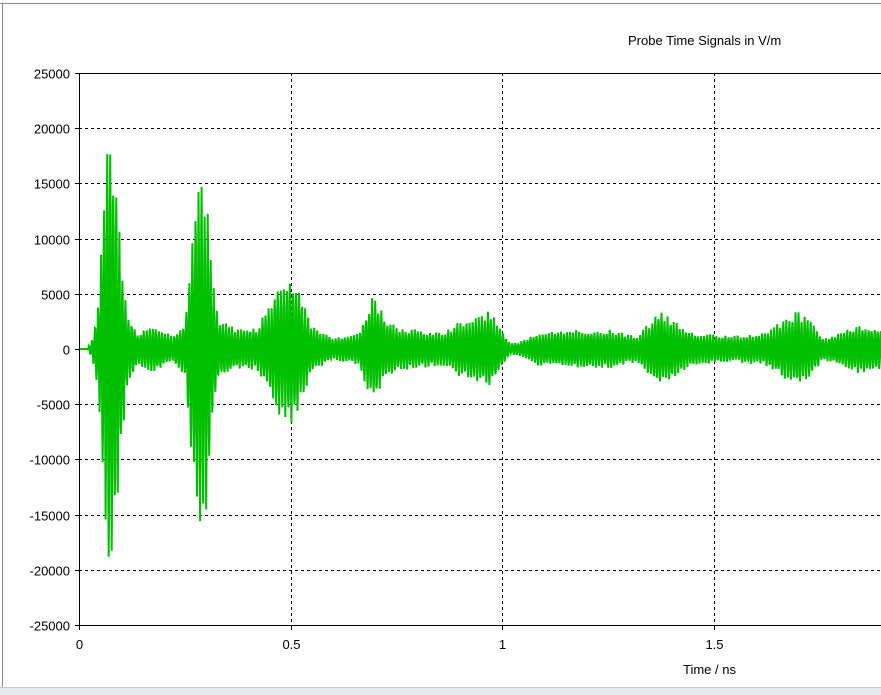  I want to click on y-tick-label: -20000, so click(50, 571).